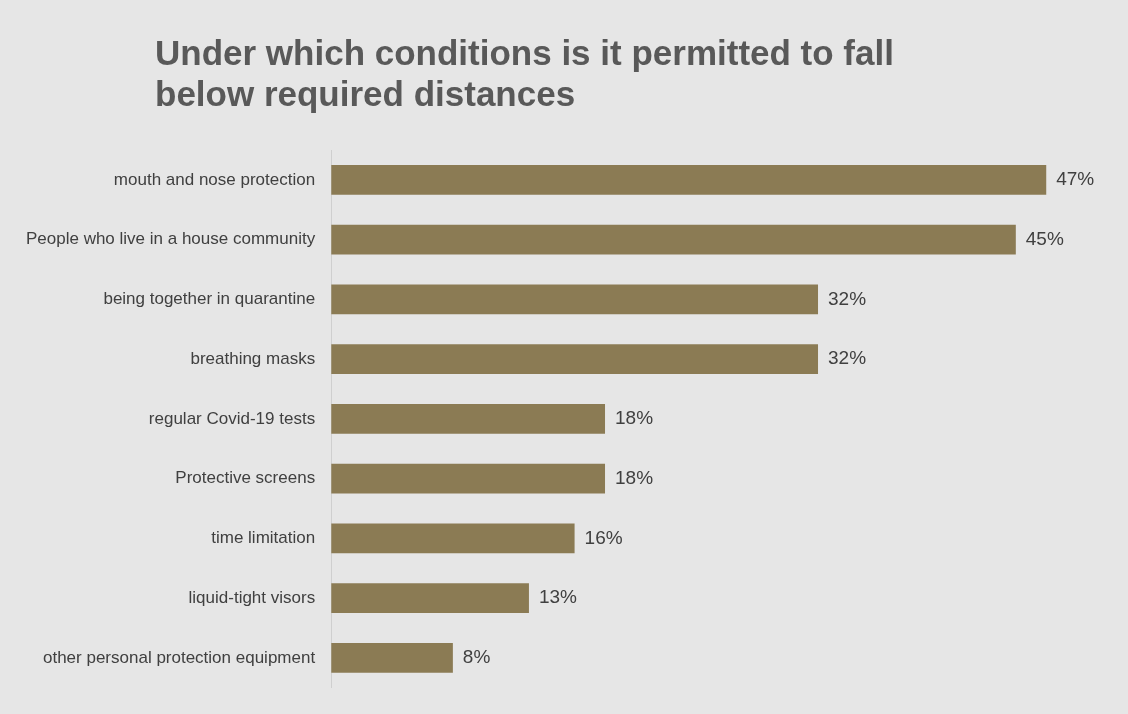  What do you see at coordinates (603, 537) in the screenshot?
I see `data-label: 16%` at bounding box center [603, 537].